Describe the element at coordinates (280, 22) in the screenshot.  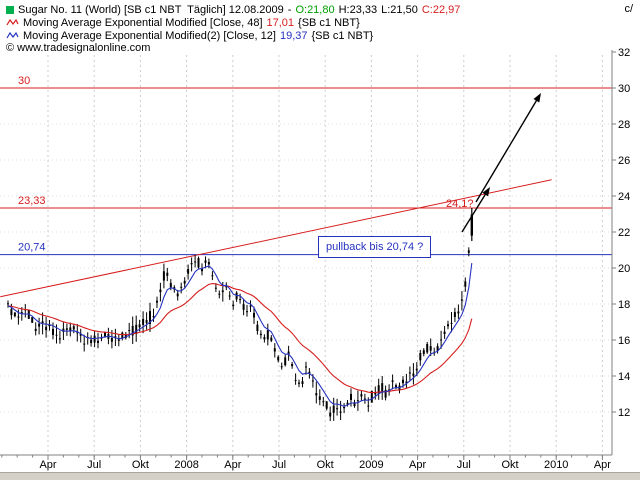
I see `ma1-value: 17,01` at that location.